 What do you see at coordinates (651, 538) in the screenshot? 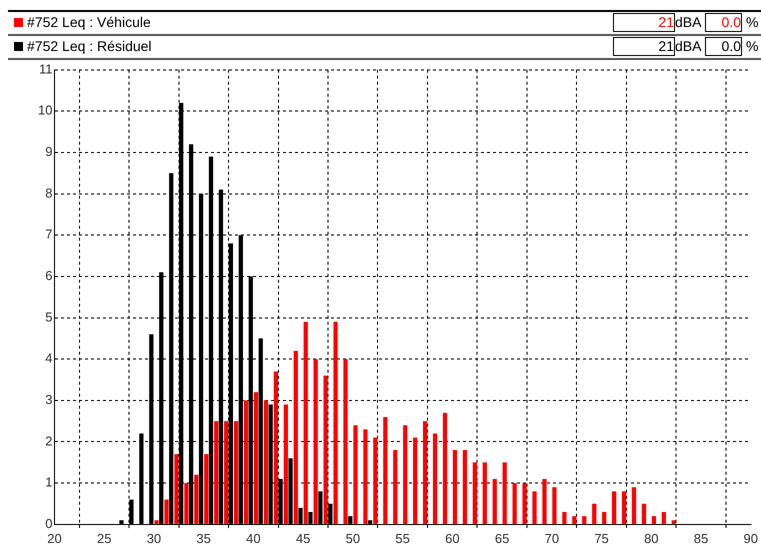
I see `x-tick-label: 80` at bounding box center [651, 538].